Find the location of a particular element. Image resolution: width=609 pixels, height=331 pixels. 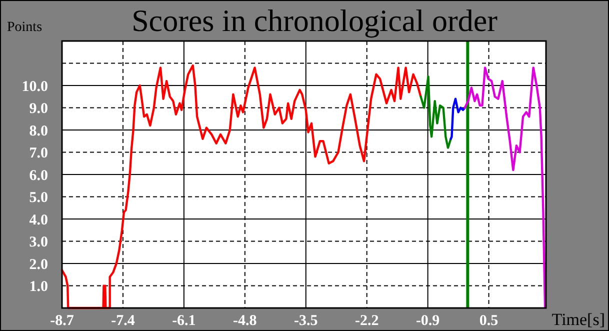

x-tick-label: -8.7 is located at coordinates (62, 321).